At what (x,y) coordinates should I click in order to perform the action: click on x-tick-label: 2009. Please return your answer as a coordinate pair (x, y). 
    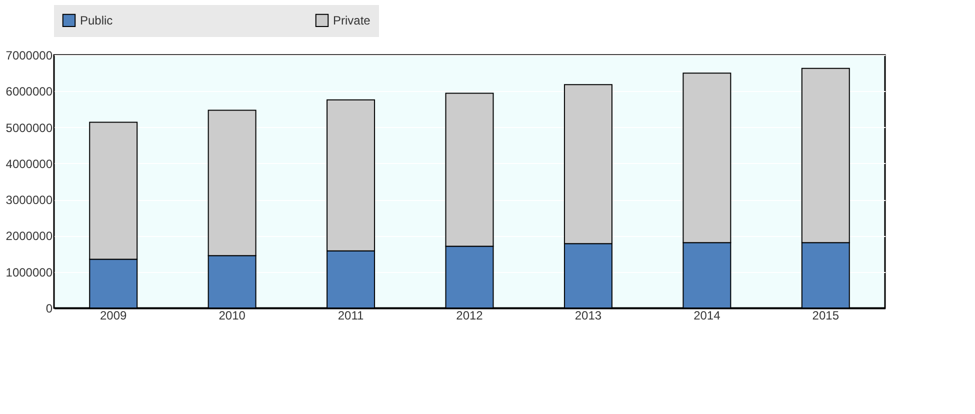
    Looking at the image, I should click on (114, 315).